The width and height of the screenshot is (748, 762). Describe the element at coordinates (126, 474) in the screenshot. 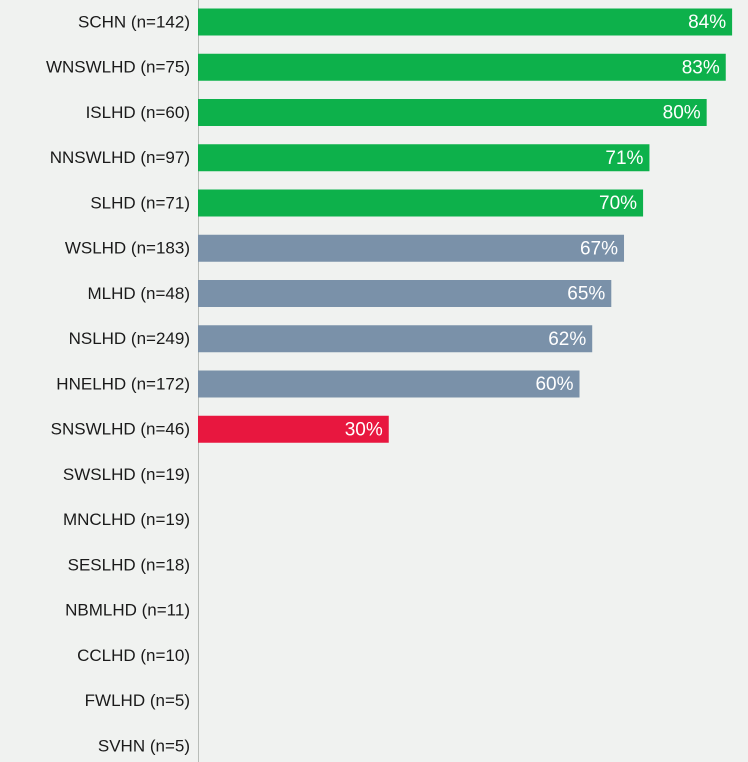

I see `category-label: SWSLHD (n=19)` at that location.